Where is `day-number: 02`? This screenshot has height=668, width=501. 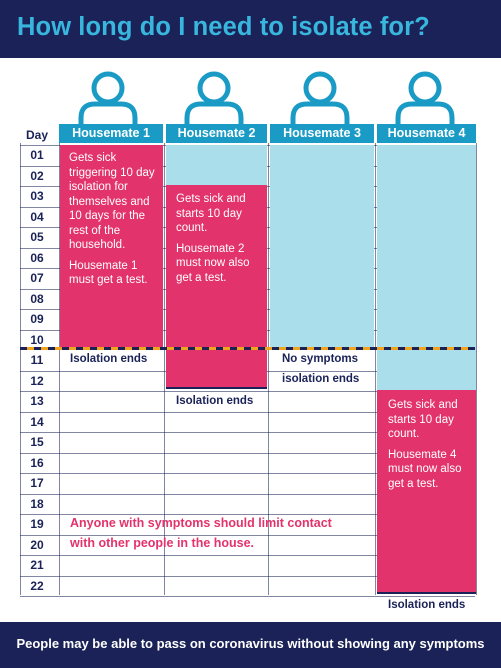
day-number: 02 is located at coordinates (37, 176).